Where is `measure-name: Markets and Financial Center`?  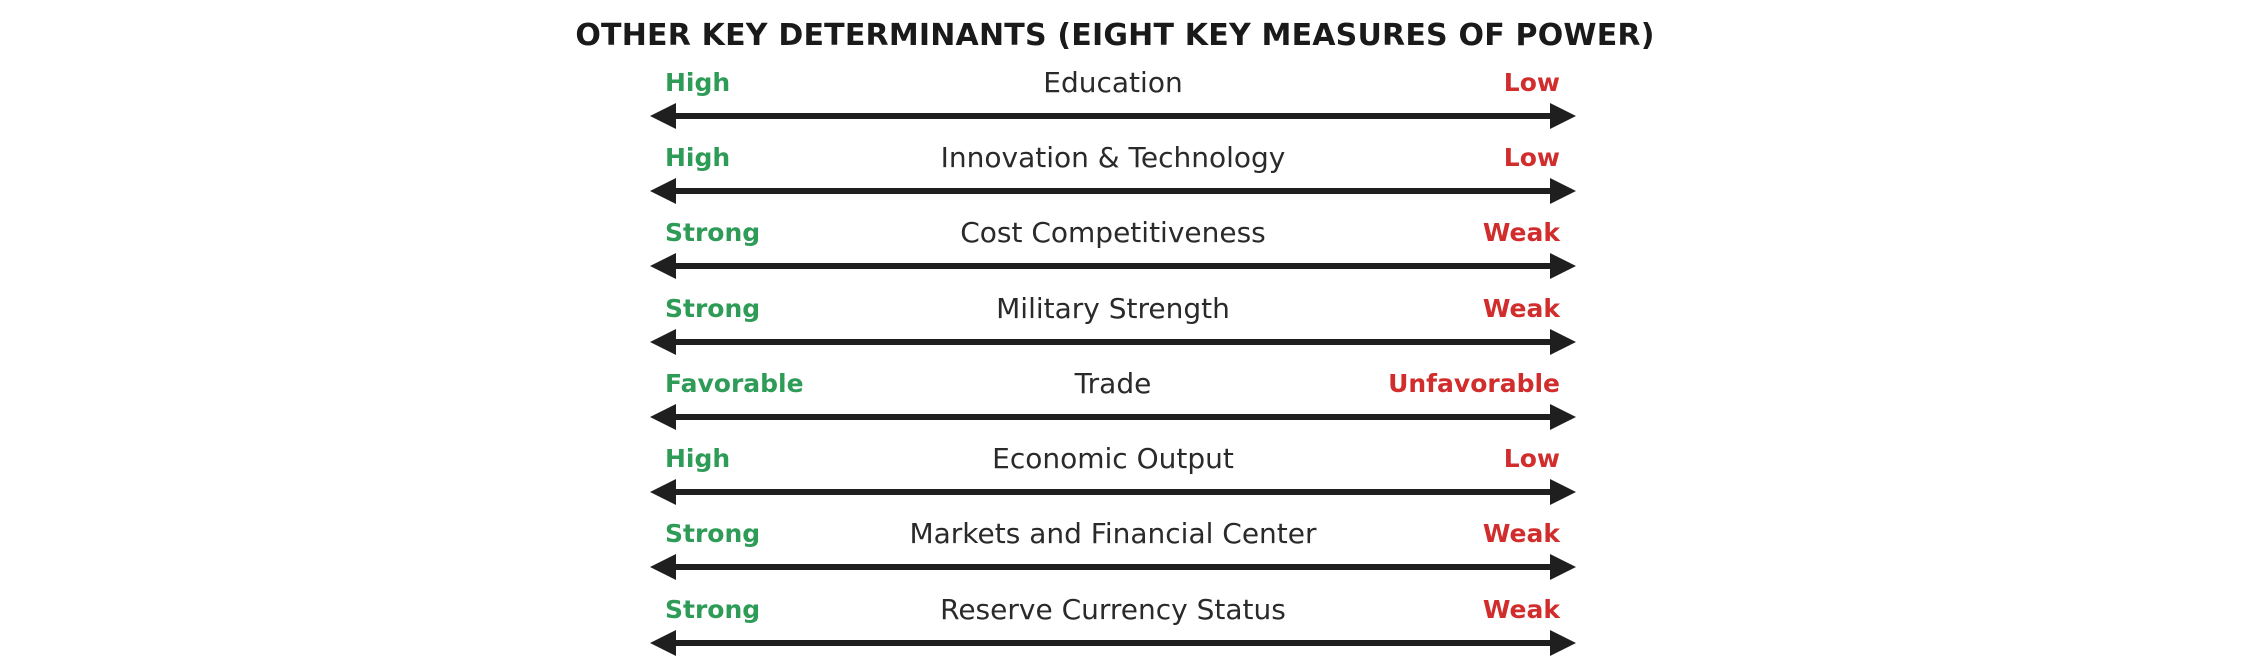 measure-name: Markets and Financial Center is located at coordinates (1113, 533).